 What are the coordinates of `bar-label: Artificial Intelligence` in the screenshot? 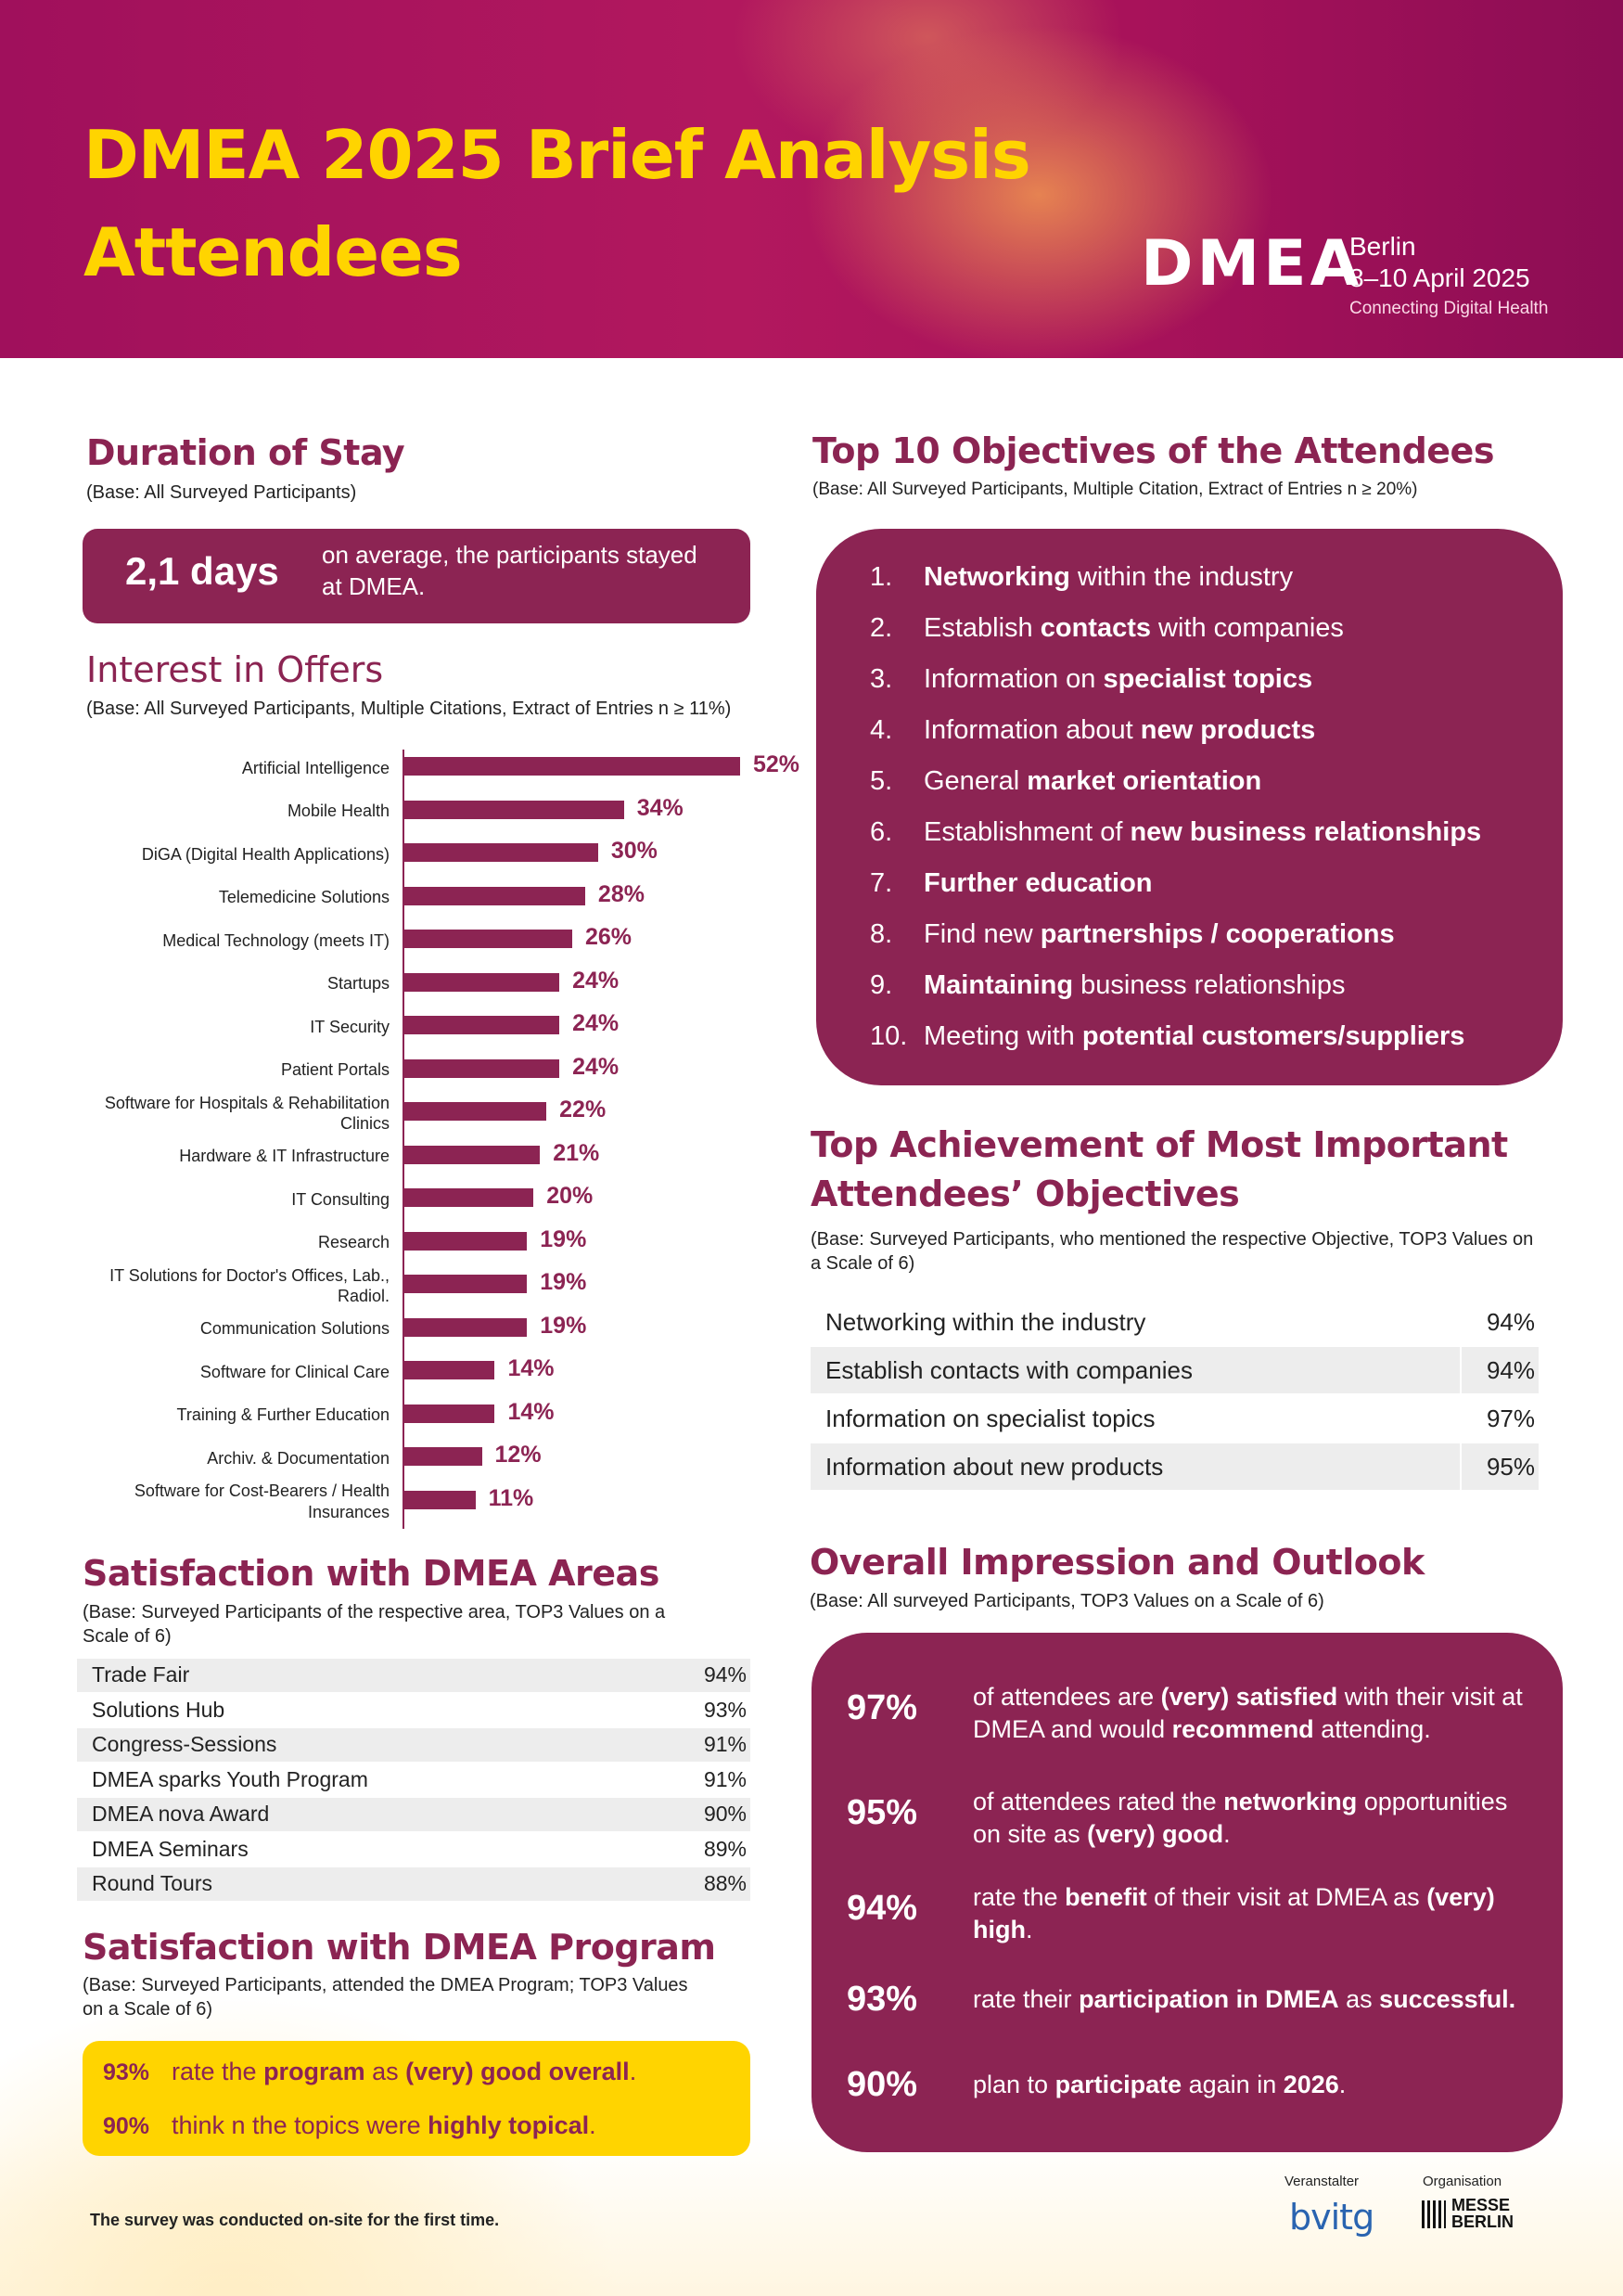 It's located at (315, 767).